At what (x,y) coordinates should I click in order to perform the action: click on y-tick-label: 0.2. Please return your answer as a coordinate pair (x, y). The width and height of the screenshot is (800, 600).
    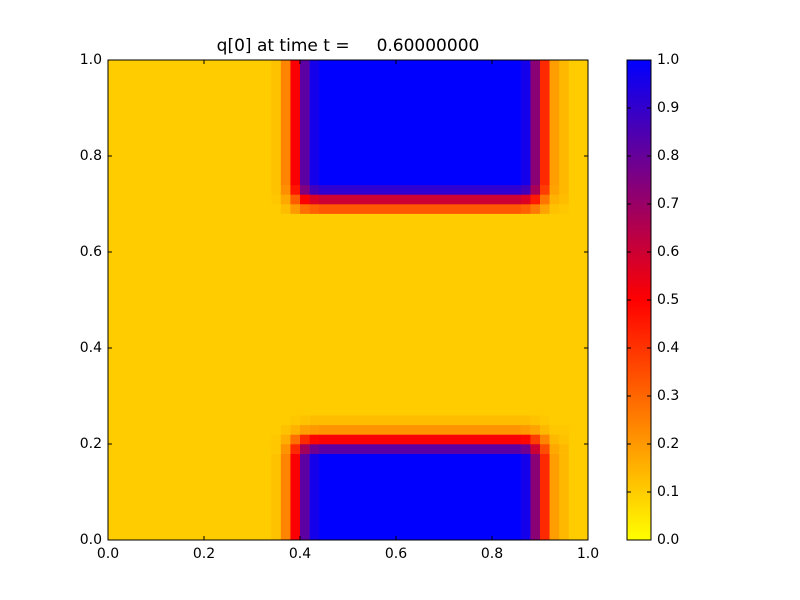
    Looking at the image, I should click on (91, 444).